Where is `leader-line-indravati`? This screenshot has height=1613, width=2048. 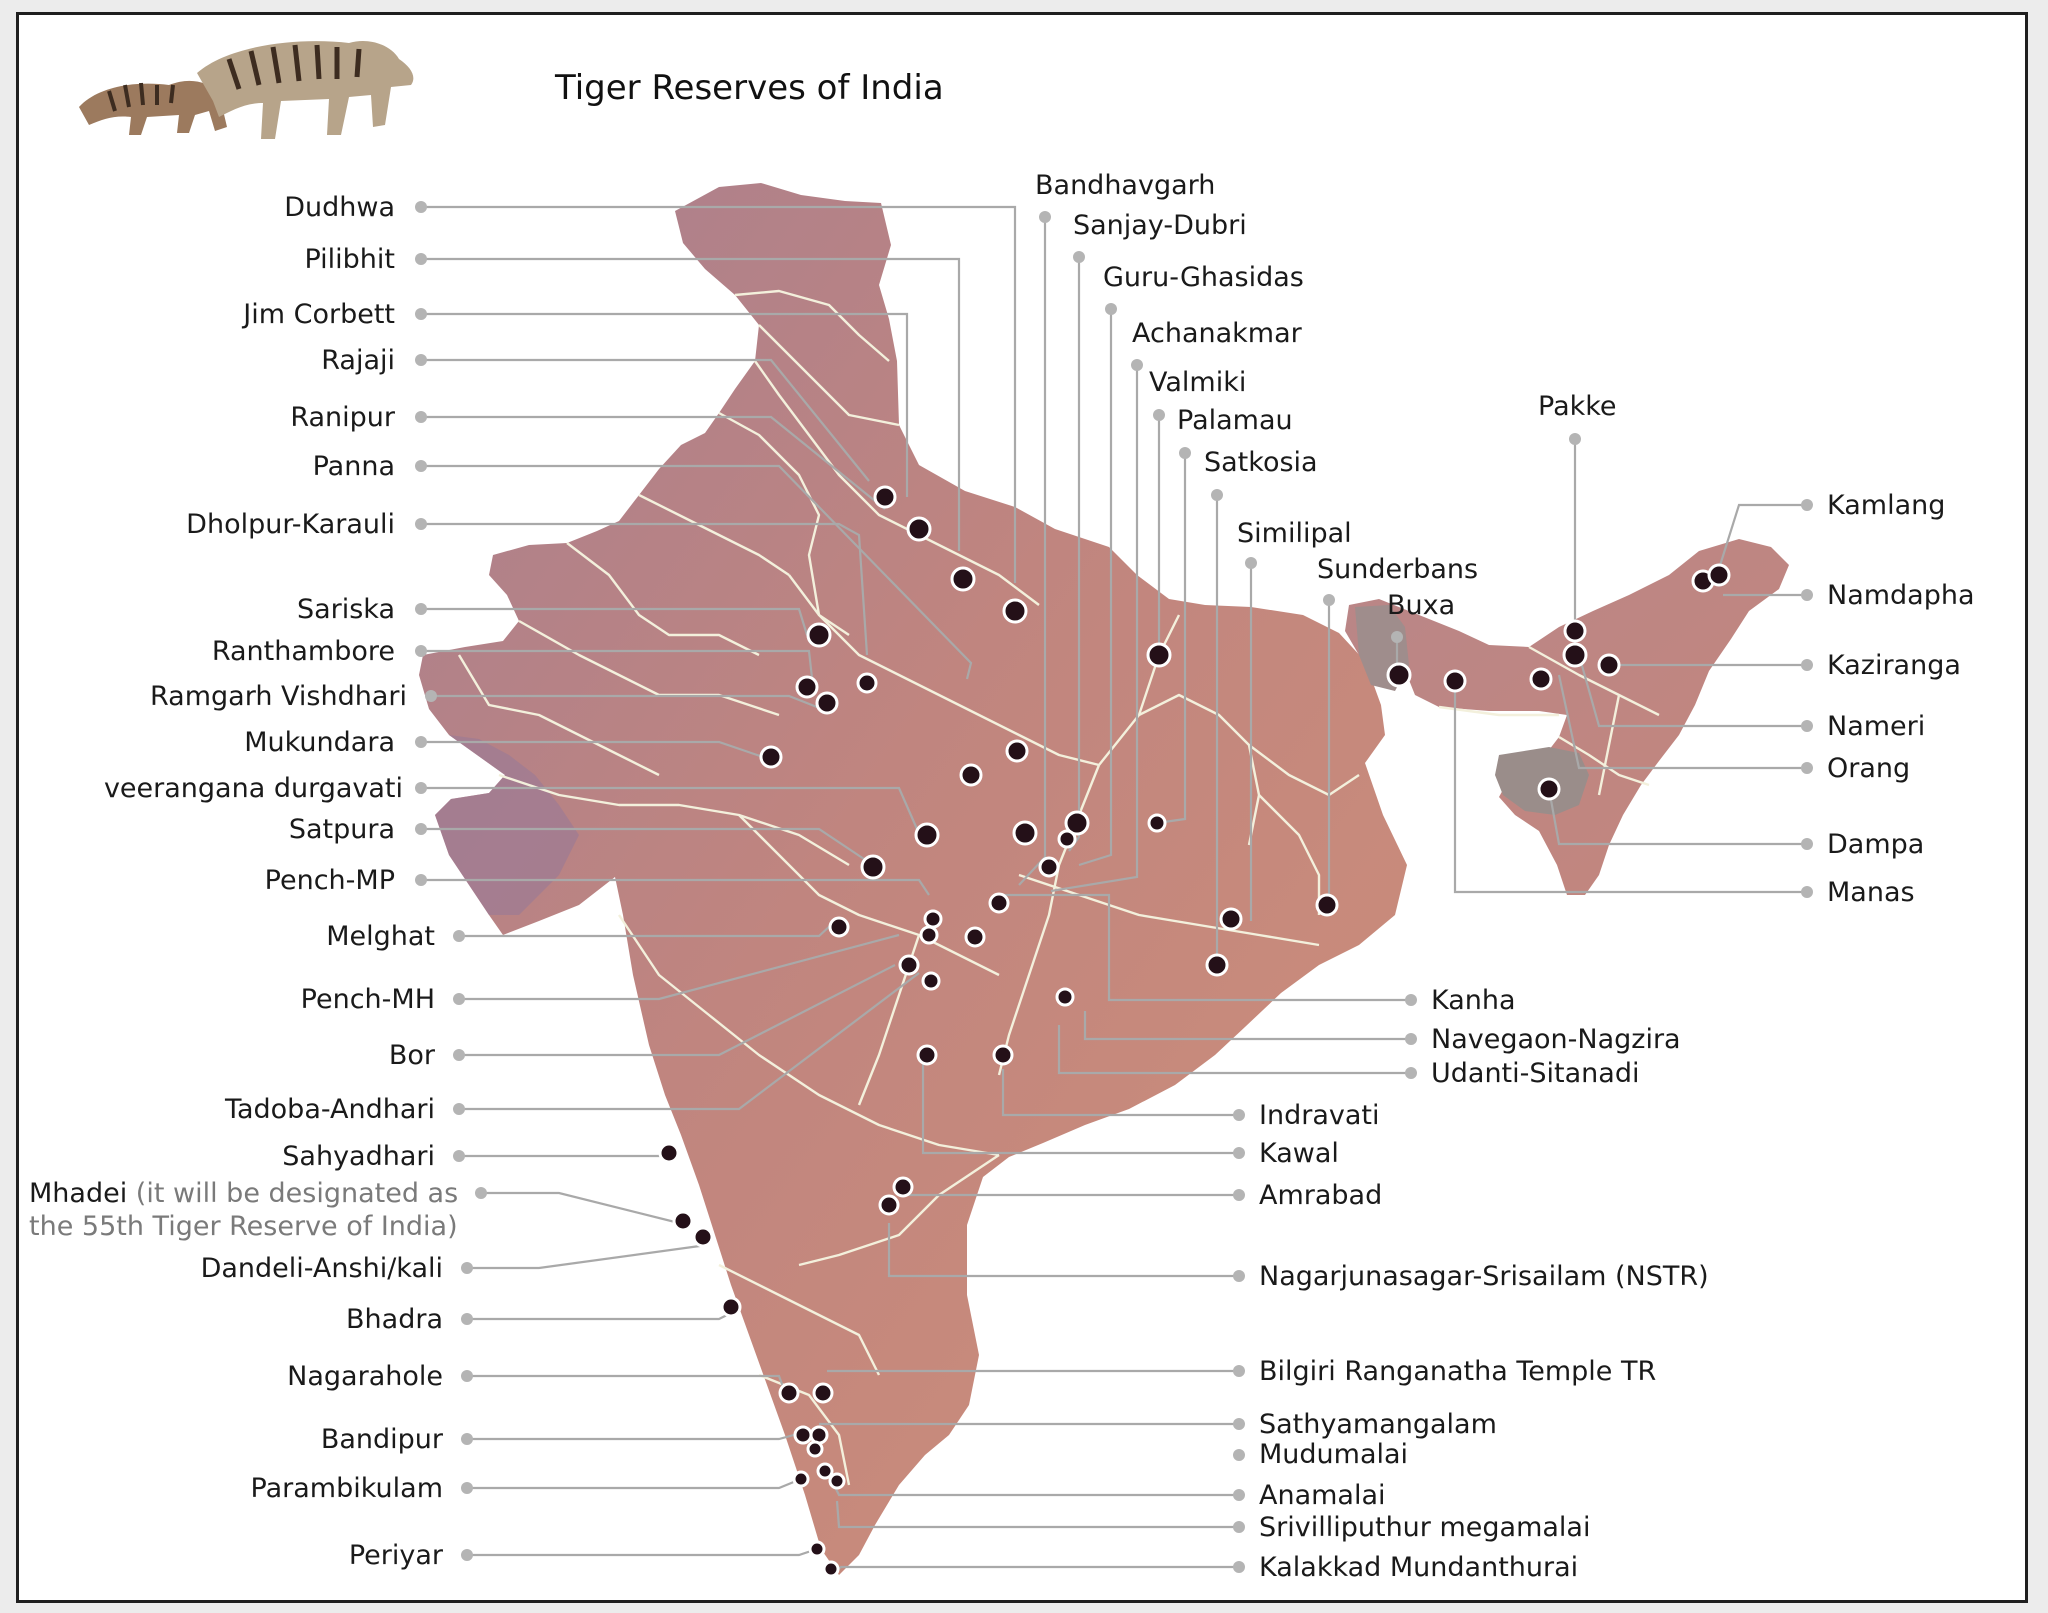
leader-line-indravati is located at coordinates (1120, 1093).